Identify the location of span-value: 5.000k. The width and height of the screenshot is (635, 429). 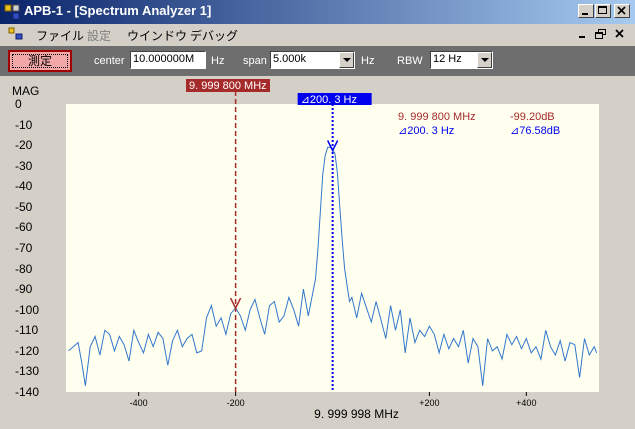
(290, 59).